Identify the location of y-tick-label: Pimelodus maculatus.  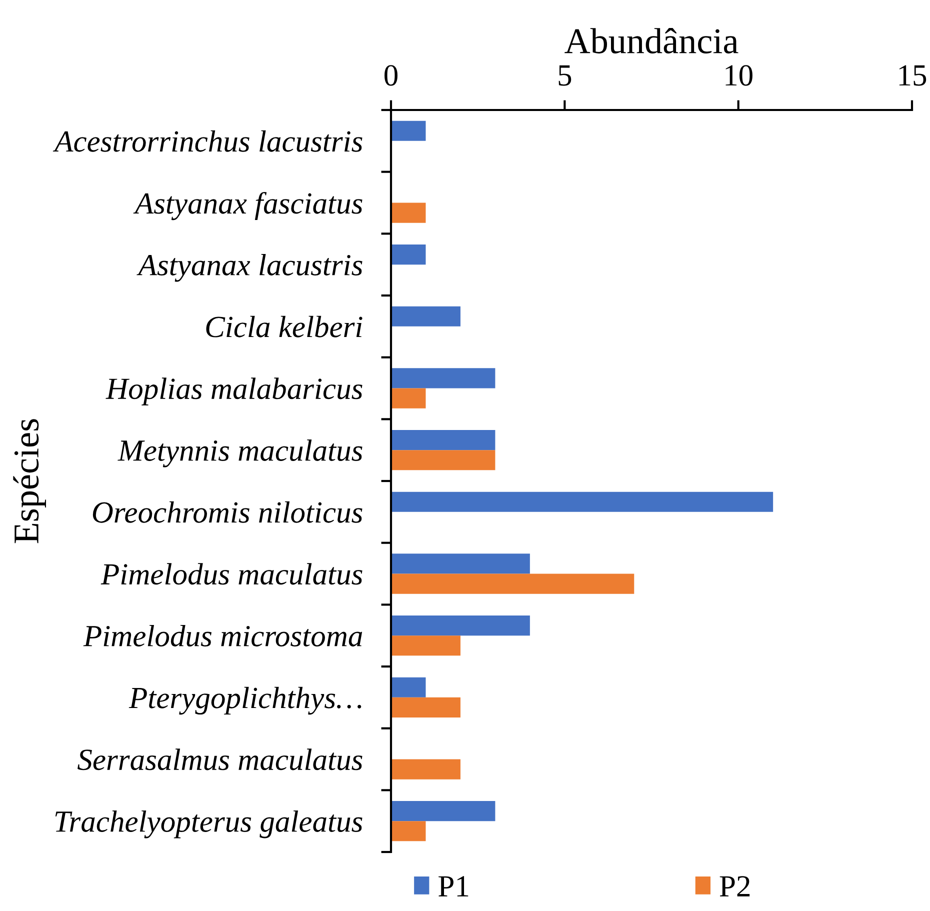
(231, 574).